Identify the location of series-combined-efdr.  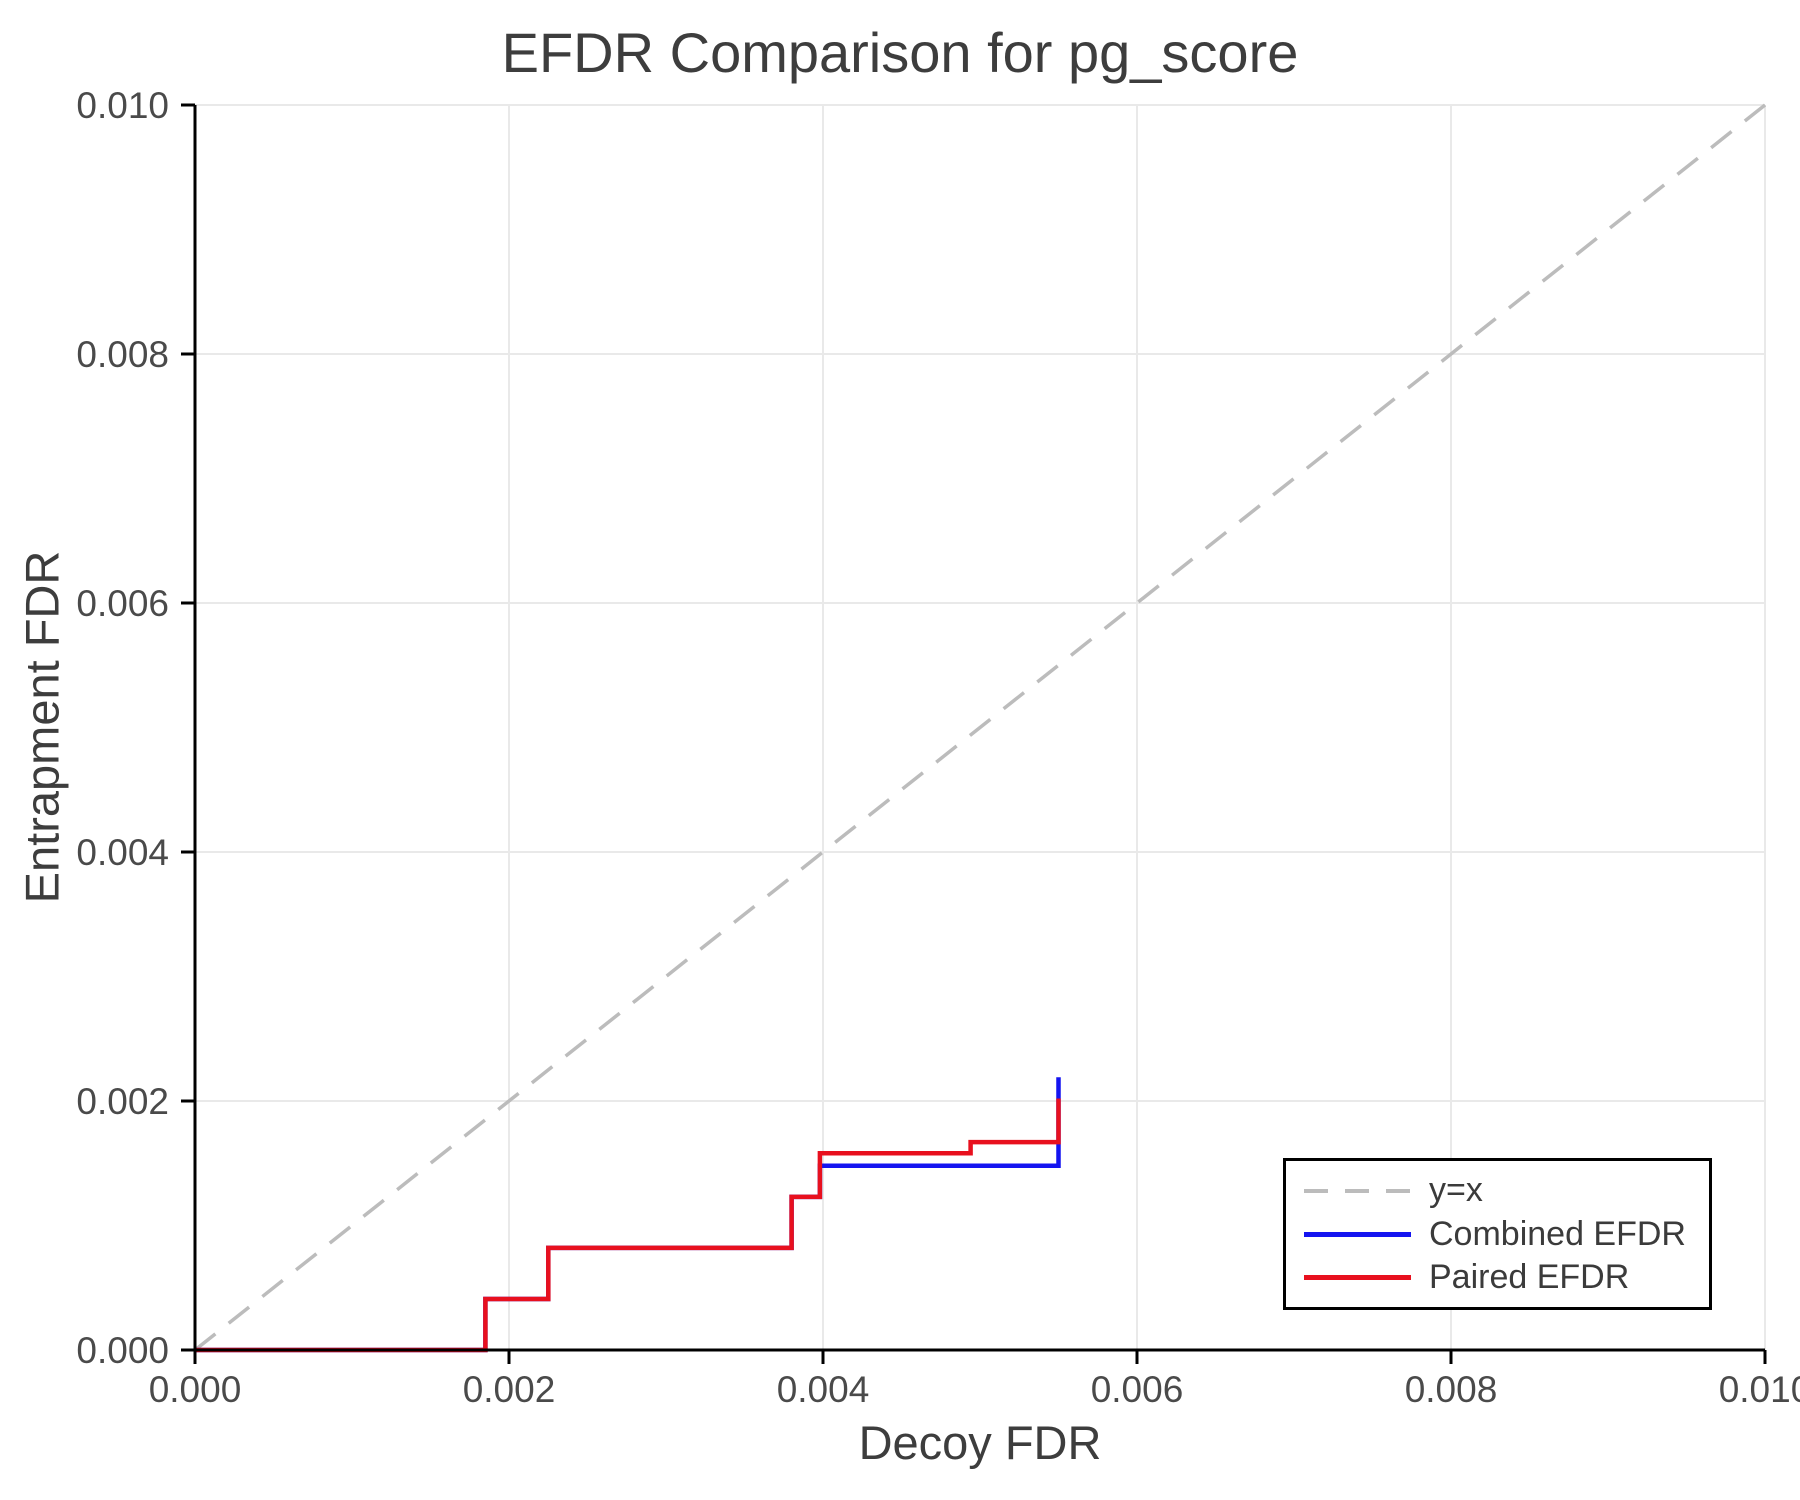
(628, 1215).